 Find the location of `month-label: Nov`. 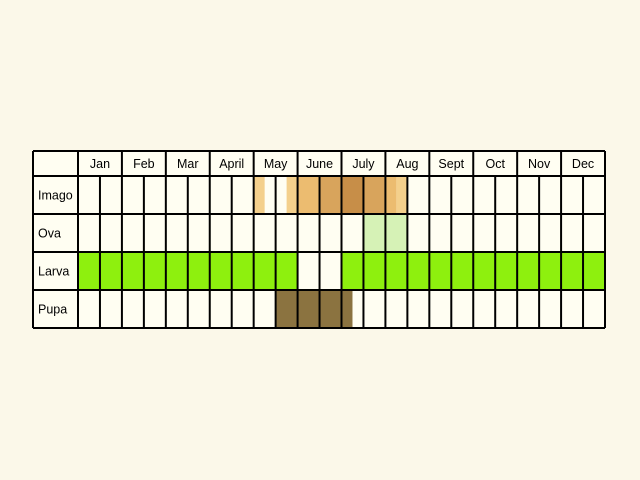

month-label: Nov is located at coordinates (539, 164).